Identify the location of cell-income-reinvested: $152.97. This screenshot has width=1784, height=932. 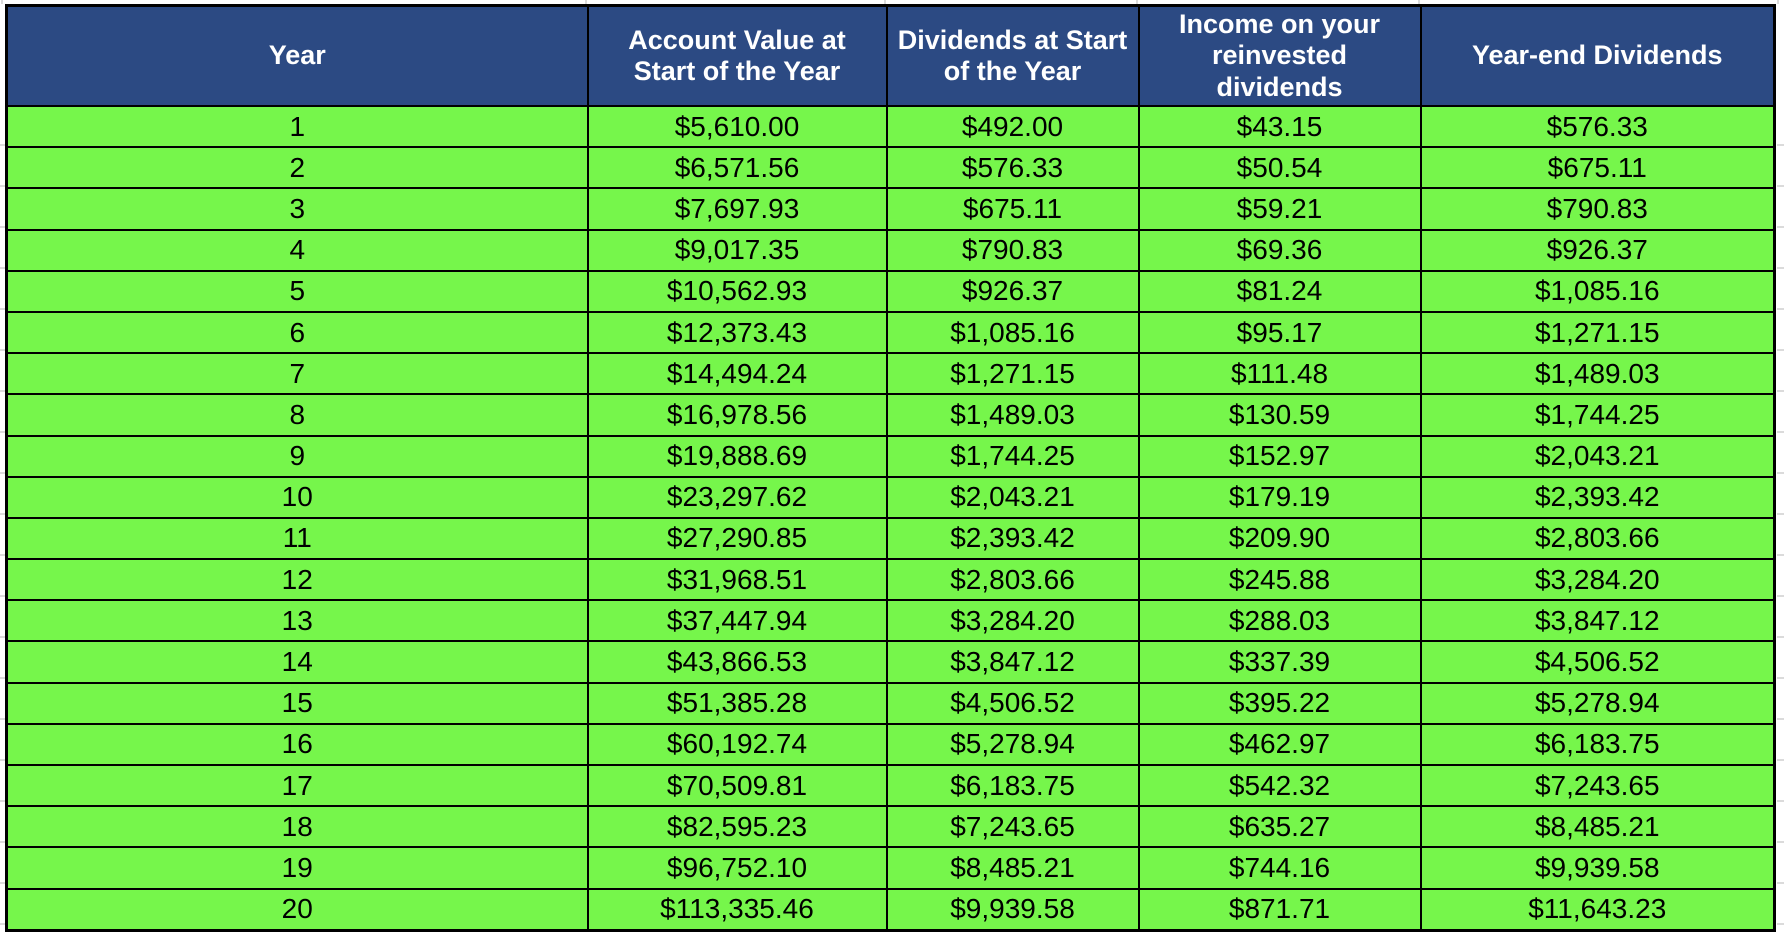
(1279, 456).